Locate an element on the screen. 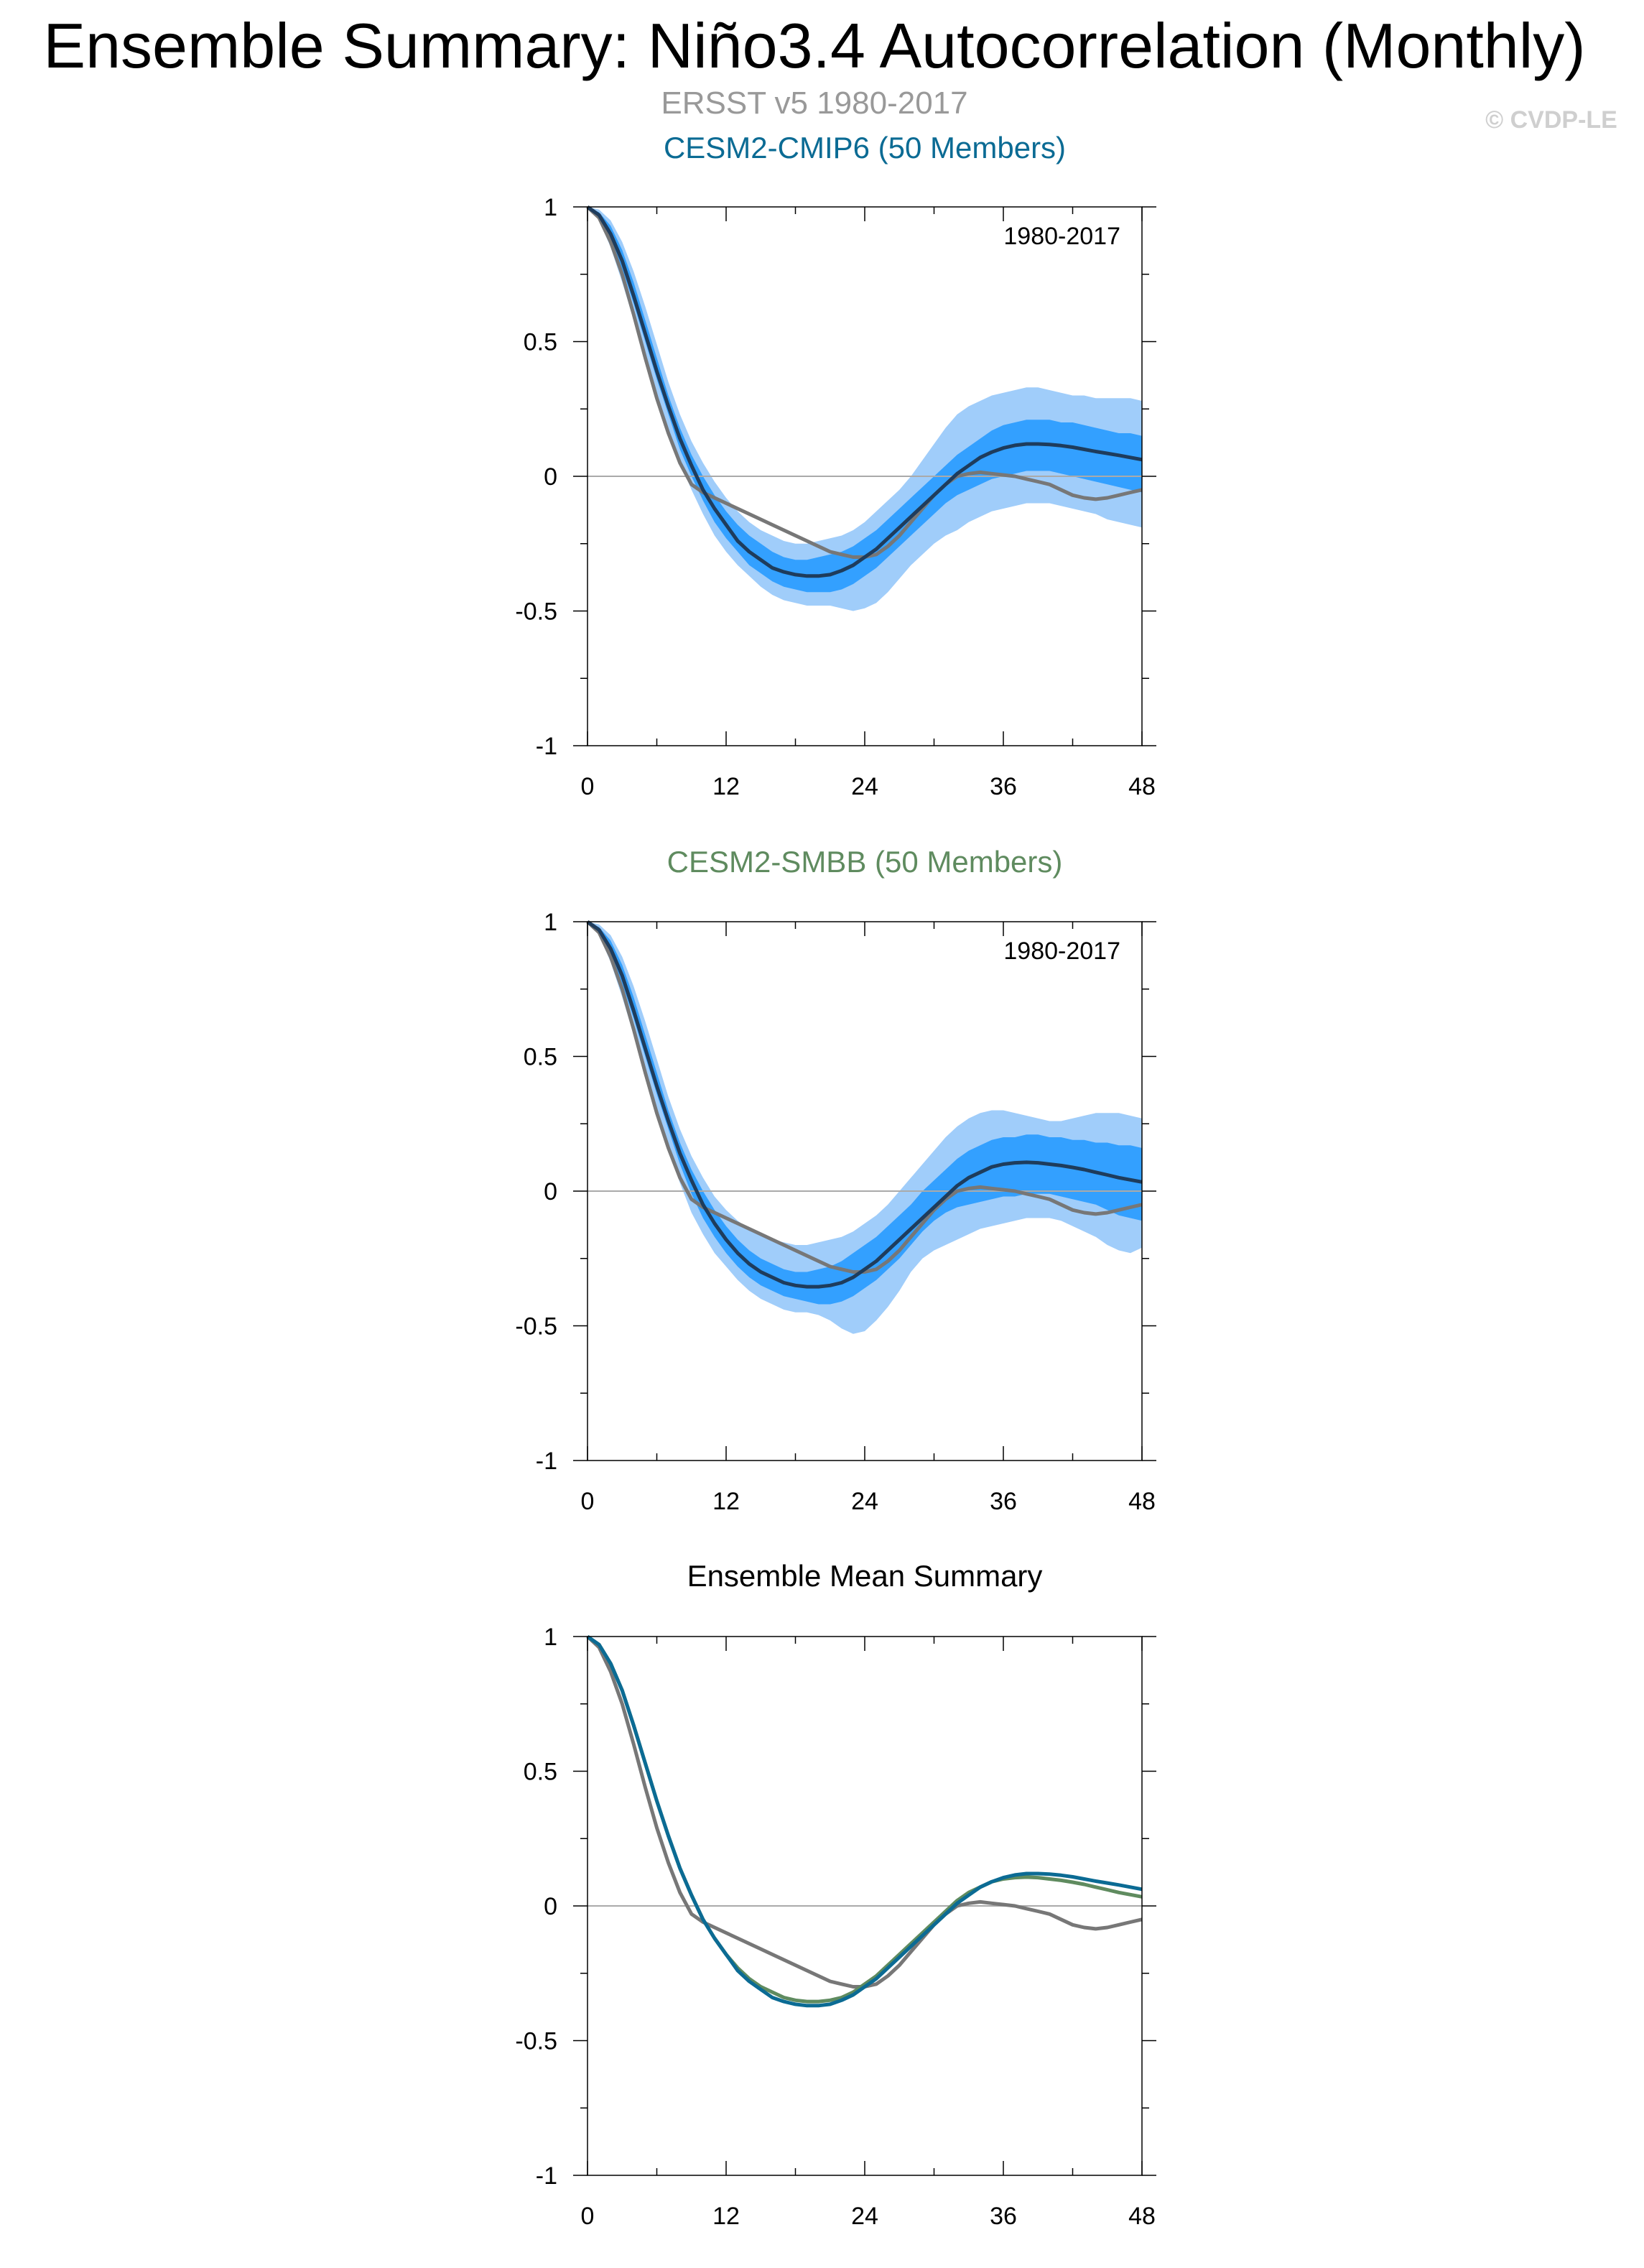 Image resolution: width=1644 pixels, height=2268 pixels. spread-band-outer is located at coordinates (865, 409).